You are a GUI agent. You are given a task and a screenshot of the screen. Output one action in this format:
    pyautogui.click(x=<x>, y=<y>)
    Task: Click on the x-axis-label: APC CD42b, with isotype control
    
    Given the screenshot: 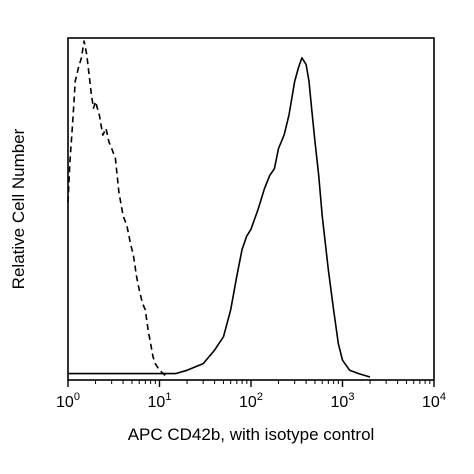 What is the action you would take?
    pyautogui.click(x=251, y=434)
    